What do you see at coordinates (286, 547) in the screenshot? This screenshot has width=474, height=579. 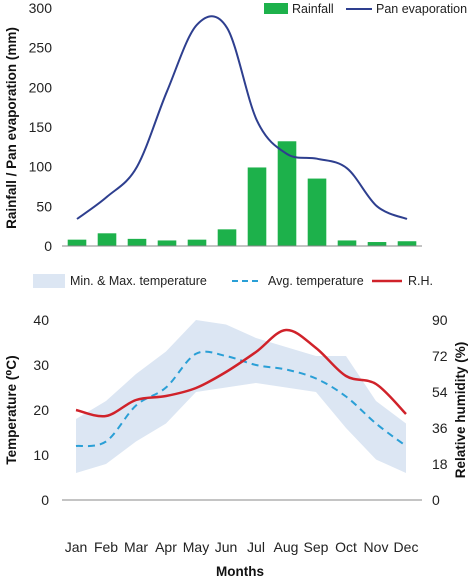 I see `chart2-x-tick-label: Aug` at bounding box center [286, 547].